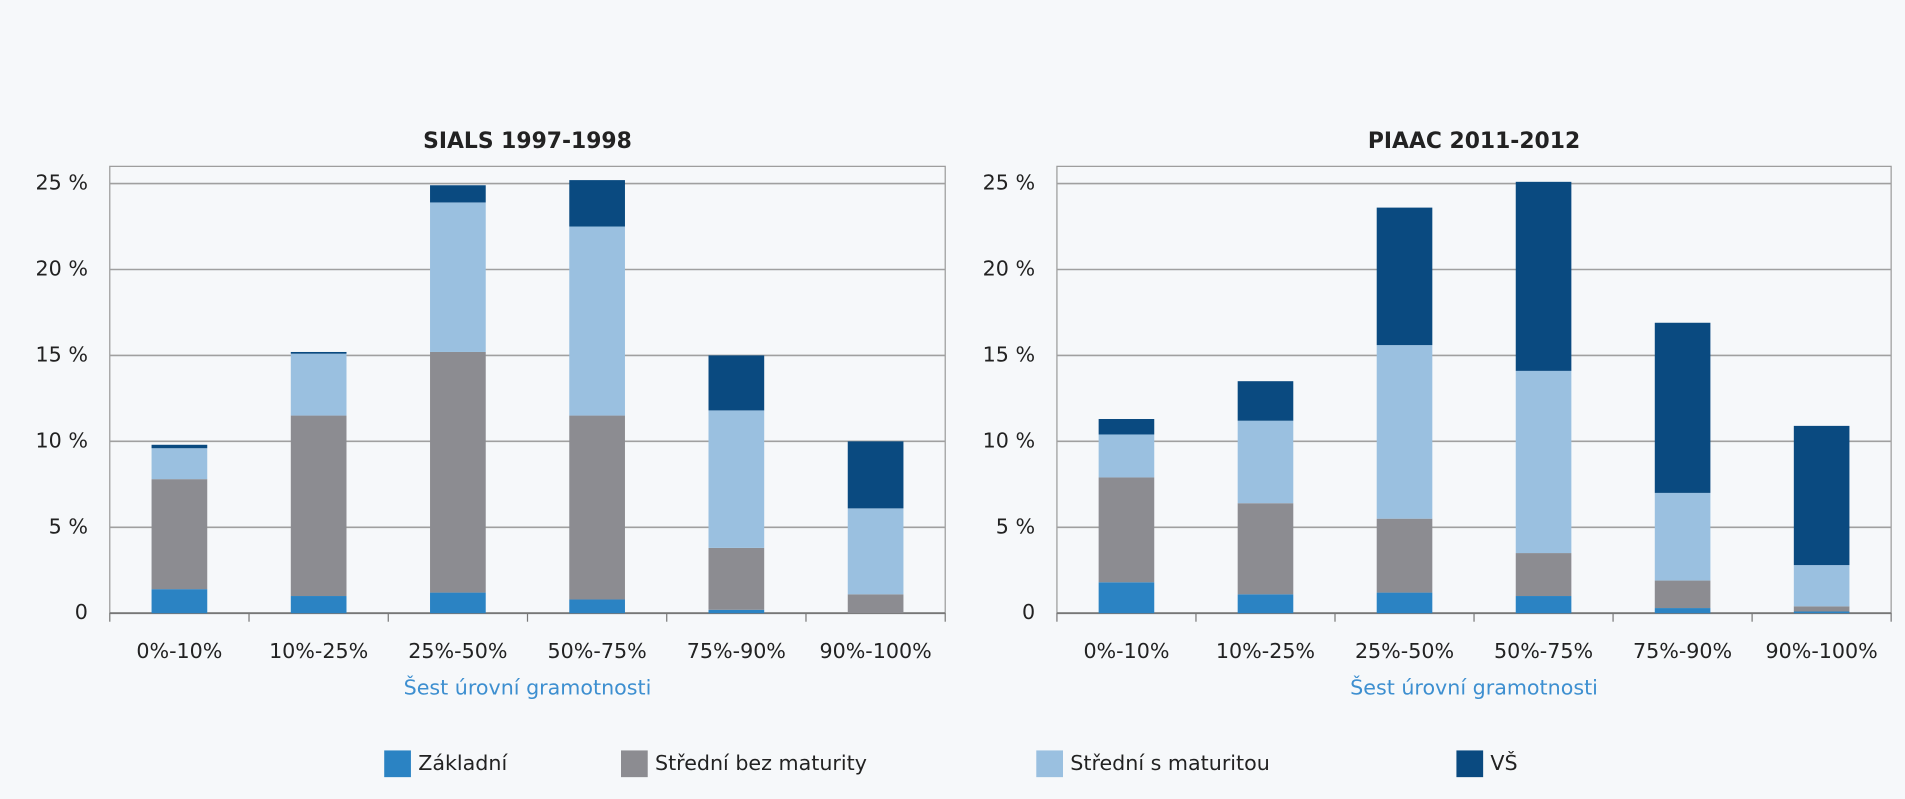 The width and height of the screenshot is (1905, 799). Describe the element at coordinates (463, 763) in the screenshot. I see `legend-label: Základní` at that location.